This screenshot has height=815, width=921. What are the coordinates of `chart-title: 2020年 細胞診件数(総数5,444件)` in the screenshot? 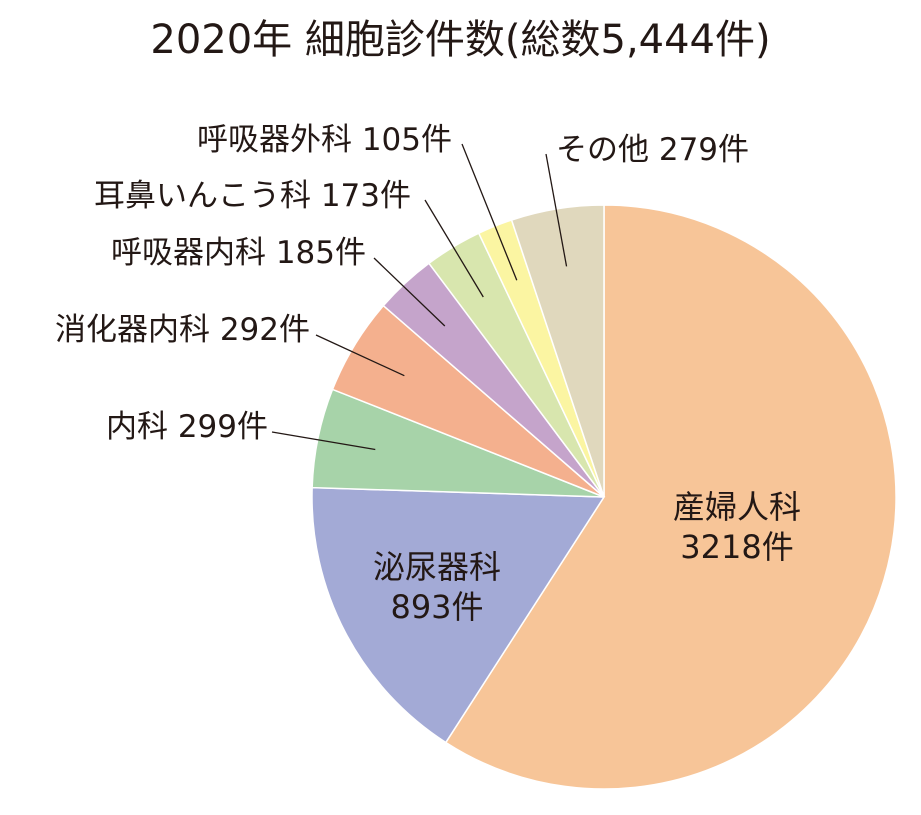 It's located at (460, 40).